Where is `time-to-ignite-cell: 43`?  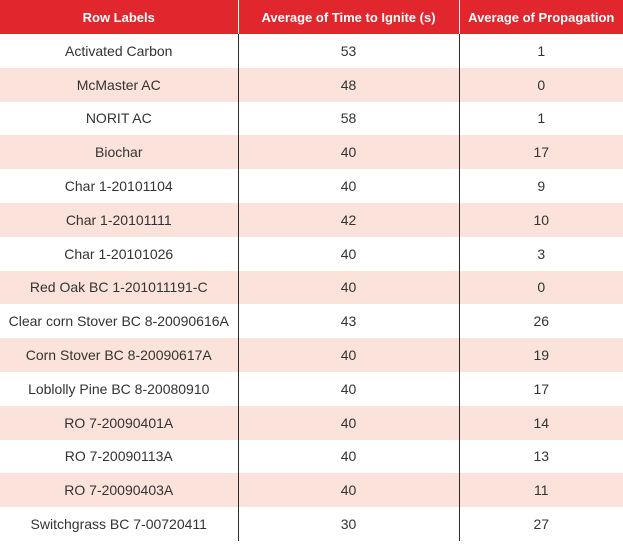 time-to-ignite-cell: 43 is located at coordinates (349, 321).